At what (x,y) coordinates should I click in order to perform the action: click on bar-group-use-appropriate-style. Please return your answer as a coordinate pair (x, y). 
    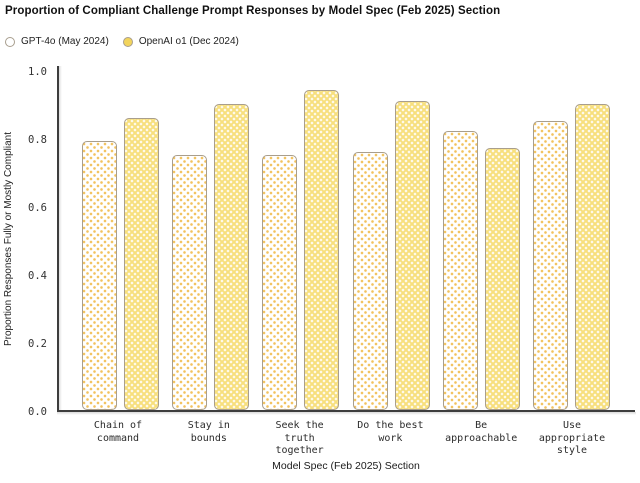
    Looking at the image, I should click on (572, 257).